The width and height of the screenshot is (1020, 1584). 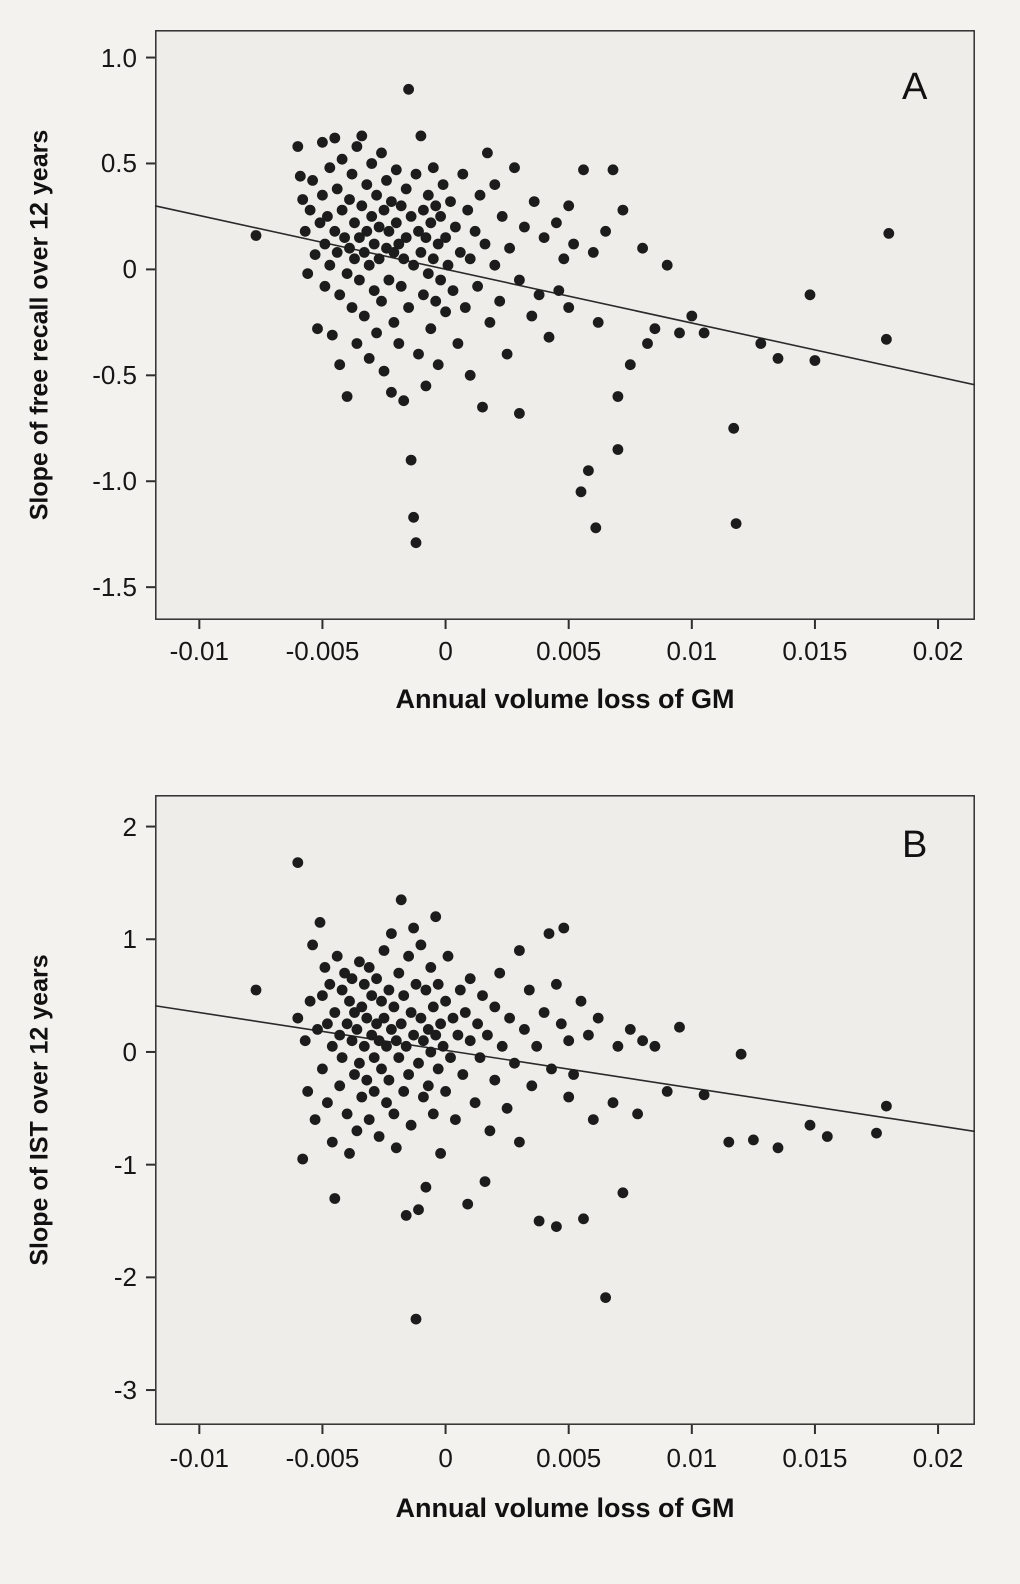 I want to click on x-tick-label: 0.015, so click(x=815, y=1458).